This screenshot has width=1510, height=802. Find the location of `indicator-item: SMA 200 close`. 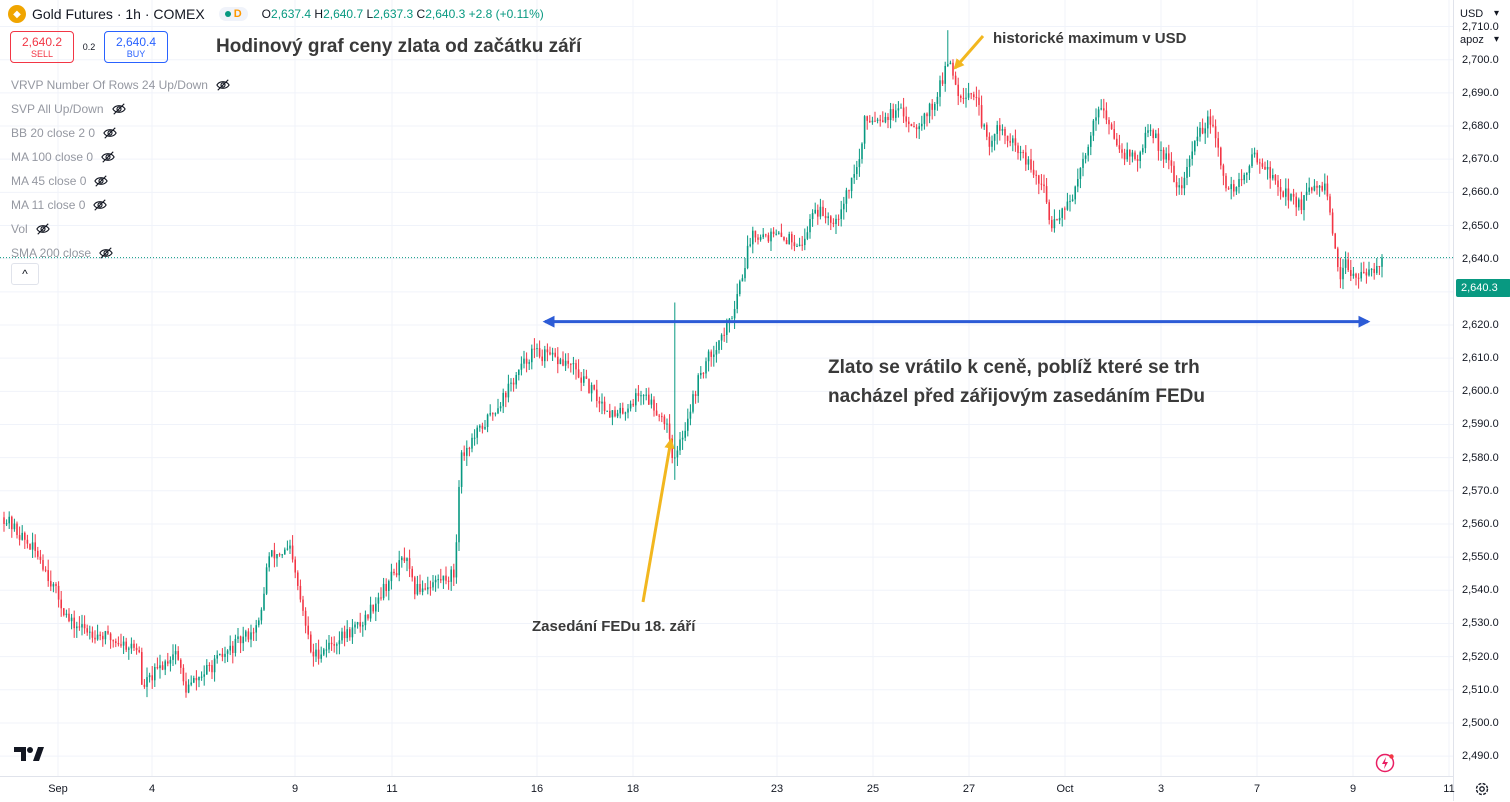

indicator-item: SMA 200 close is located at coordinates (120, 253).